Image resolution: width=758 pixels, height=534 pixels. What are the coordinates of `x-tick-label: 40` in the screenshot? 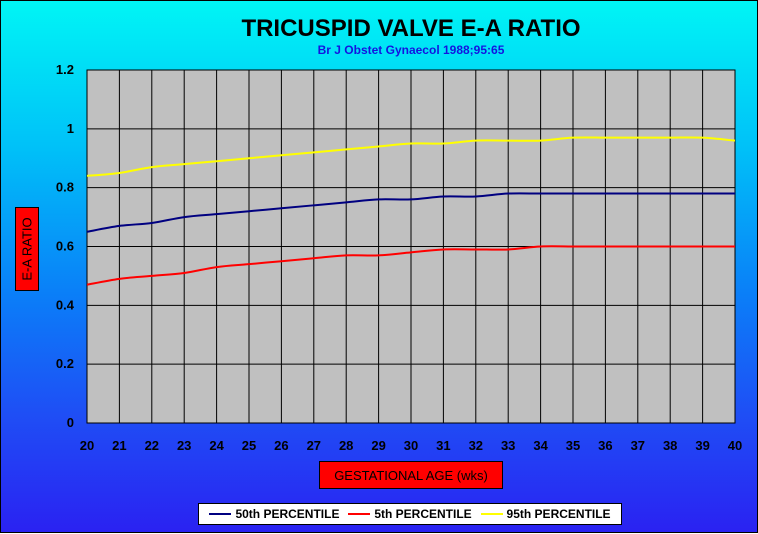 It's located at (735, 445).